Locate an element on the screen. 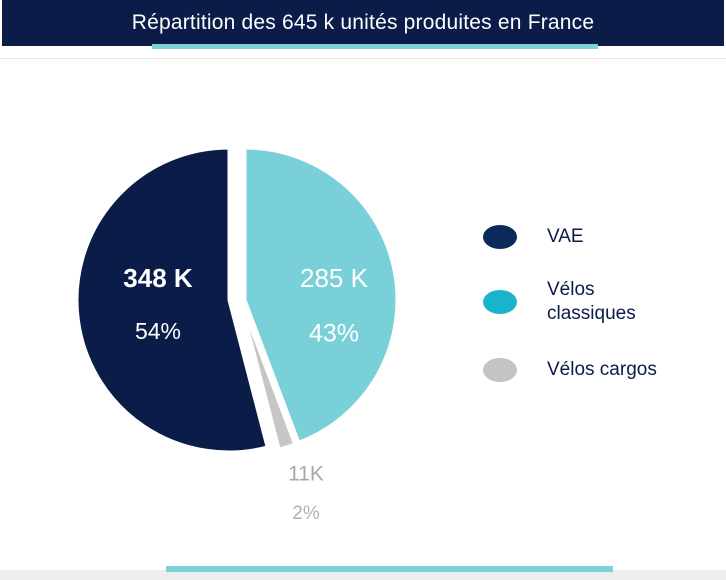 The height and width of the screenshot is (580, 726). legend-label-velos-classiques: Vélos classiques is located at coordinates (591, 301).